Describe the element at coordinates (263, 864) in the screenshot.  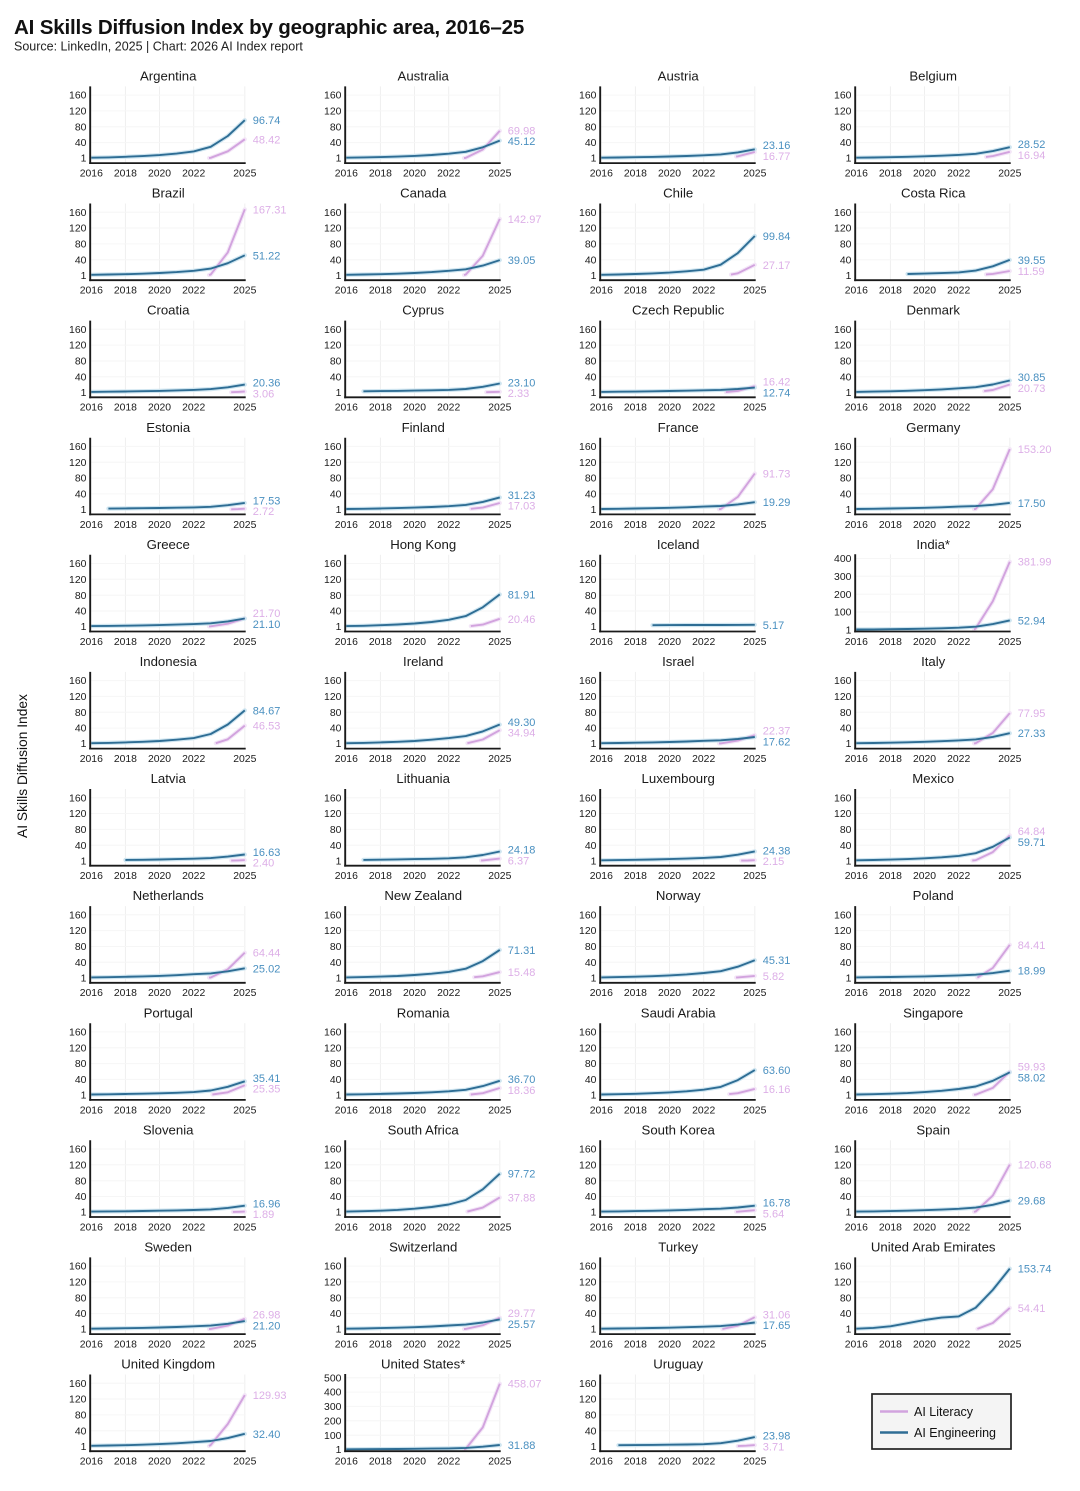
I see `svg-text: 2.40` at that location.